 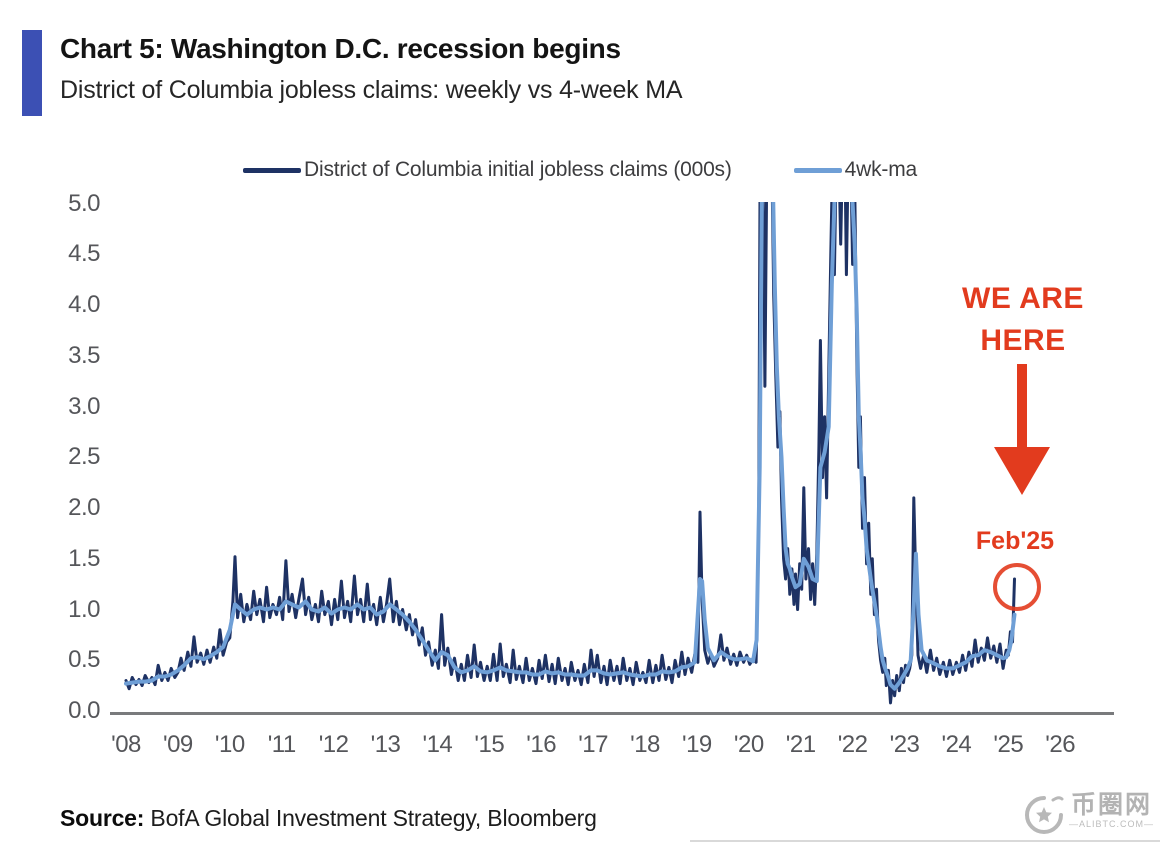 What do you see at coordinates (697, 744) in the screenshot?
I see `x-tick-label: '19` at bounding box center [697, 744].